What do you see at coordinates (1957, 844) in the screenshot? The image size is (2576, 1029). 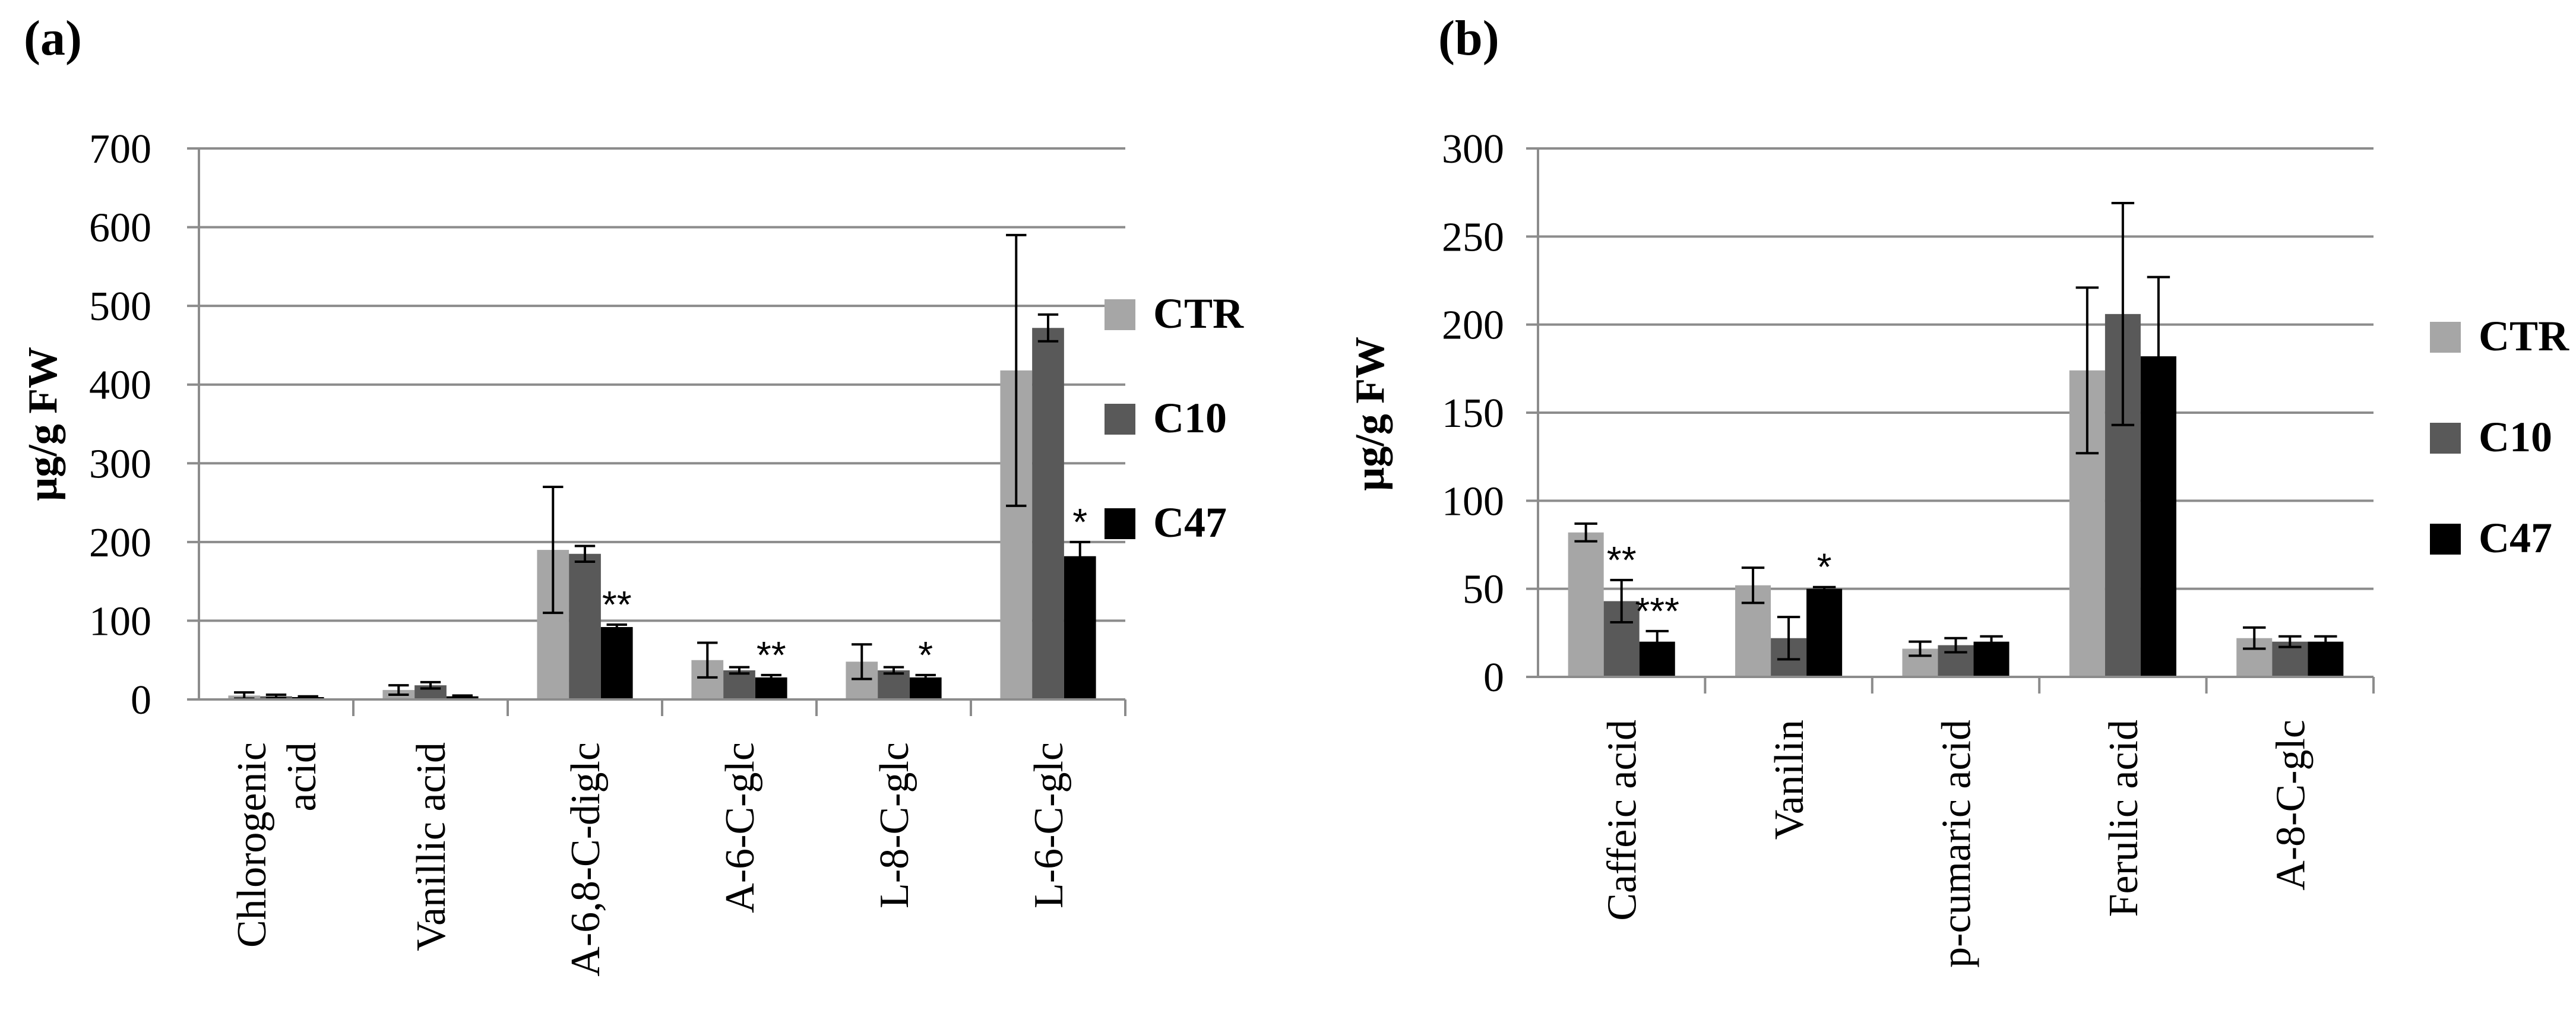 I see `x-category-label: p-cumaric acid` at bounding box center [1957, 844].